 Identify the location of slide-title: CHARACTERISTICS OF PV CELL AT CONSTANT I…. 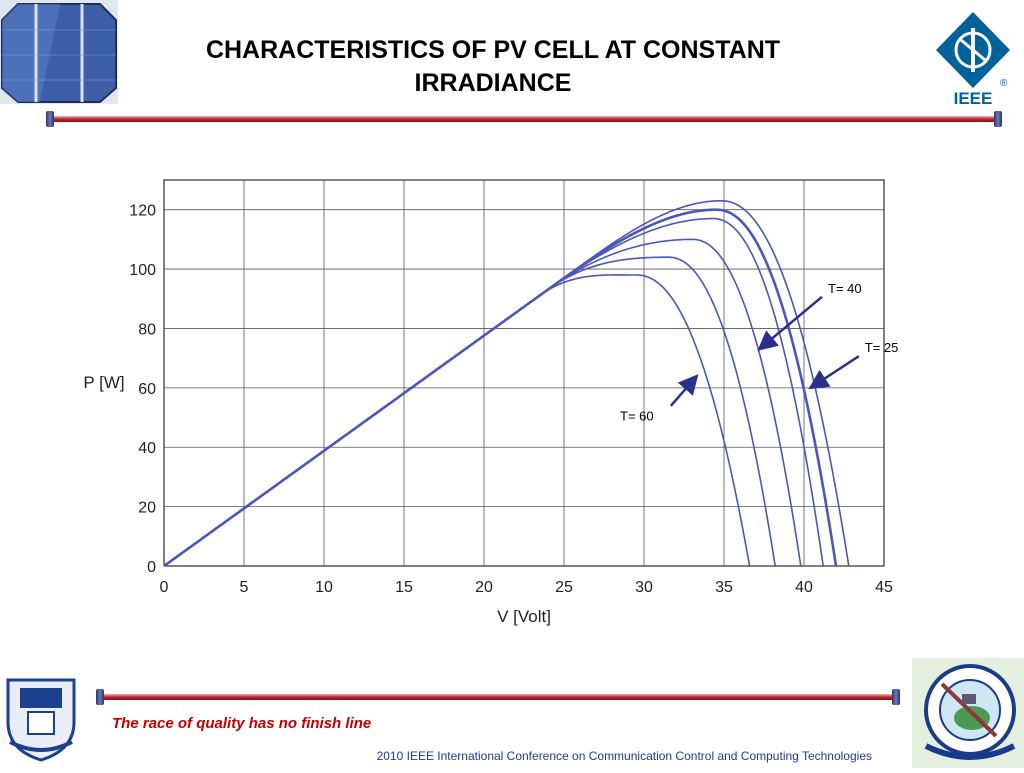
(493, 66).